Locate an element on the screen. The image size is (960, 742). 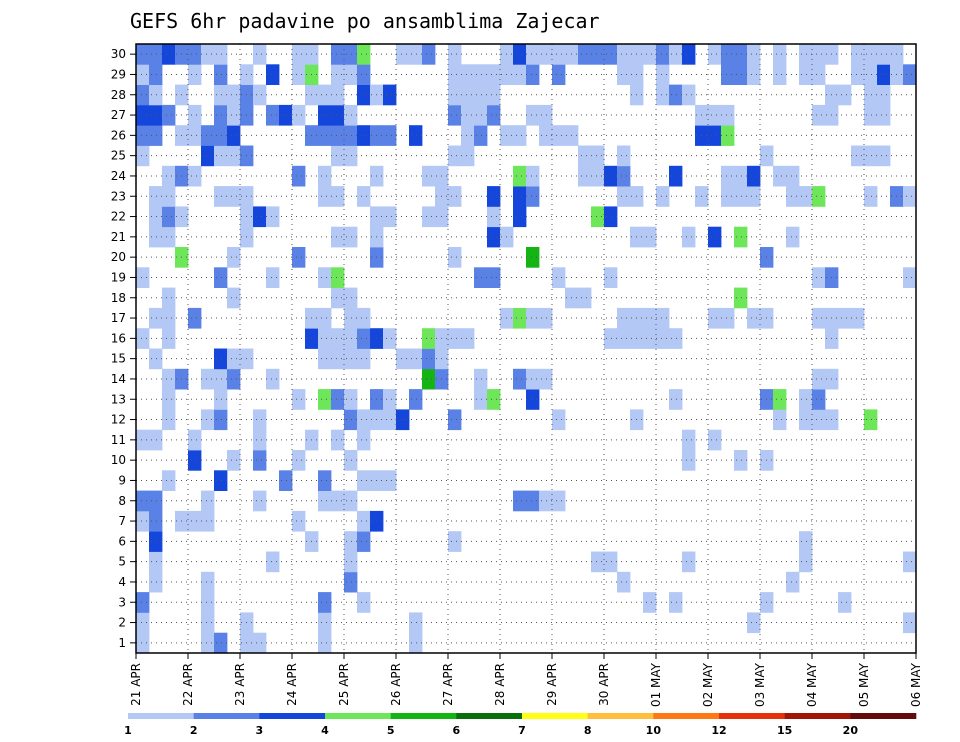
x-tick-label: 25 APR is located at coordinates (344, 684).